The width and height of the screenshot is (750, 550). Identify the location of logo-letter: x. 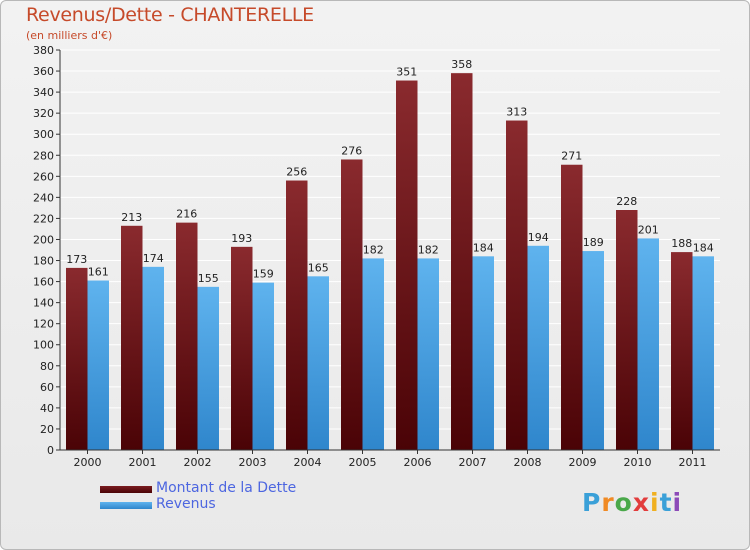
(641, 502).